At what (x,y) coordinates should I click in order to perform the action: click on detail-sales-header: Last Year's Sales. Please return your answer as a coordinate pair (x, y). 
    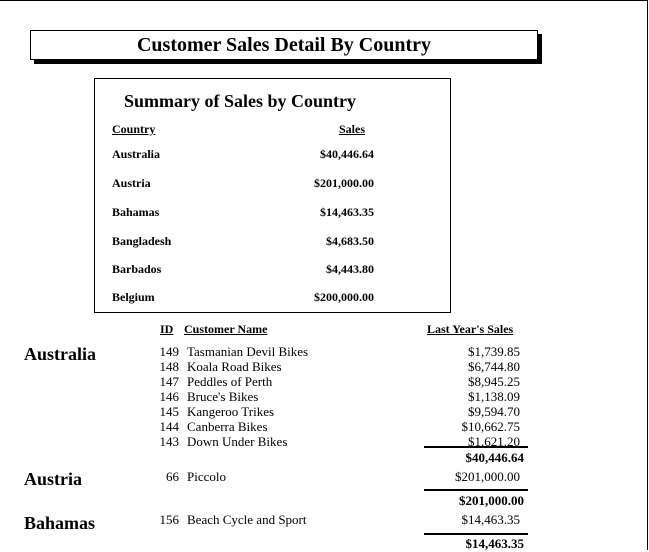
    Looking at the image, I should click on (470, 329).